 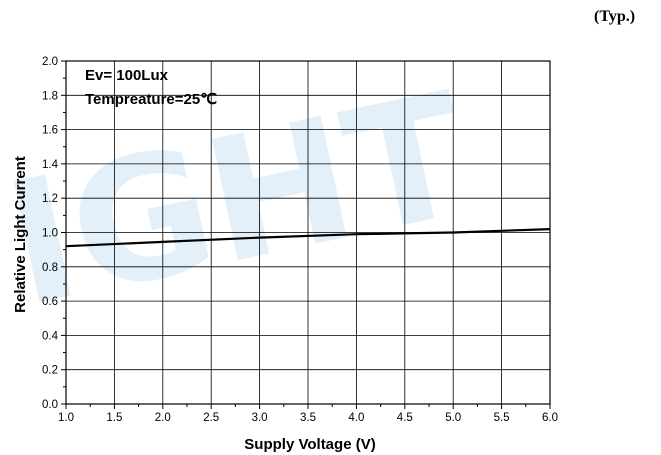 What do you see at coordinates (550, 418) in the screenshot?
I see `x-tick-label: 6.0` at bounding box center [550, 418].